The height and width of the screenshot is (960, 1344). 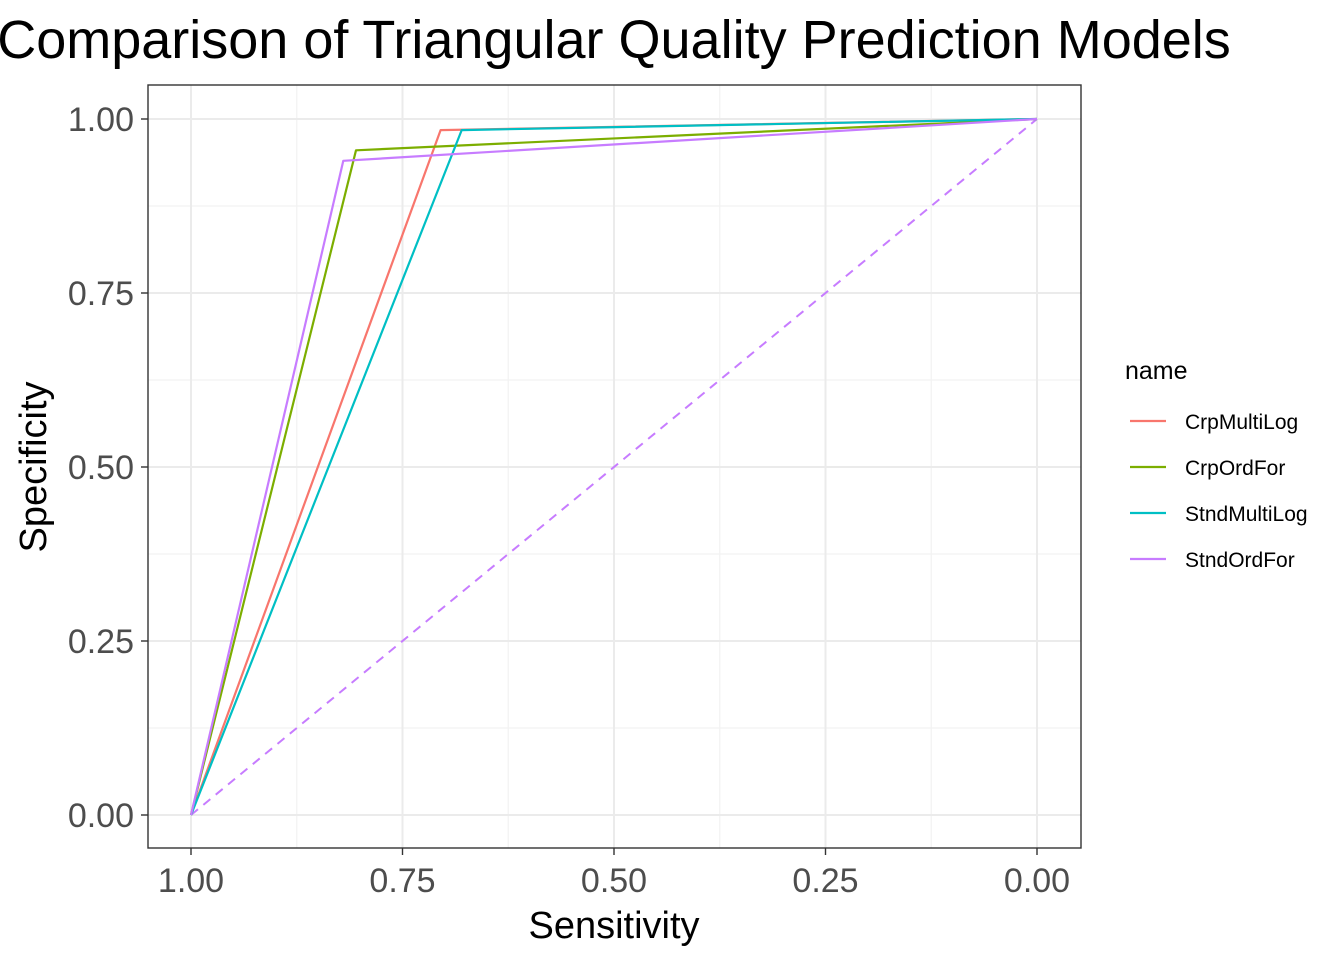 What do you see at coordinates (1235, 468) in the screenshot?
I see `legend-label: CrpOrdFor` at bounding box center [1235, 468].